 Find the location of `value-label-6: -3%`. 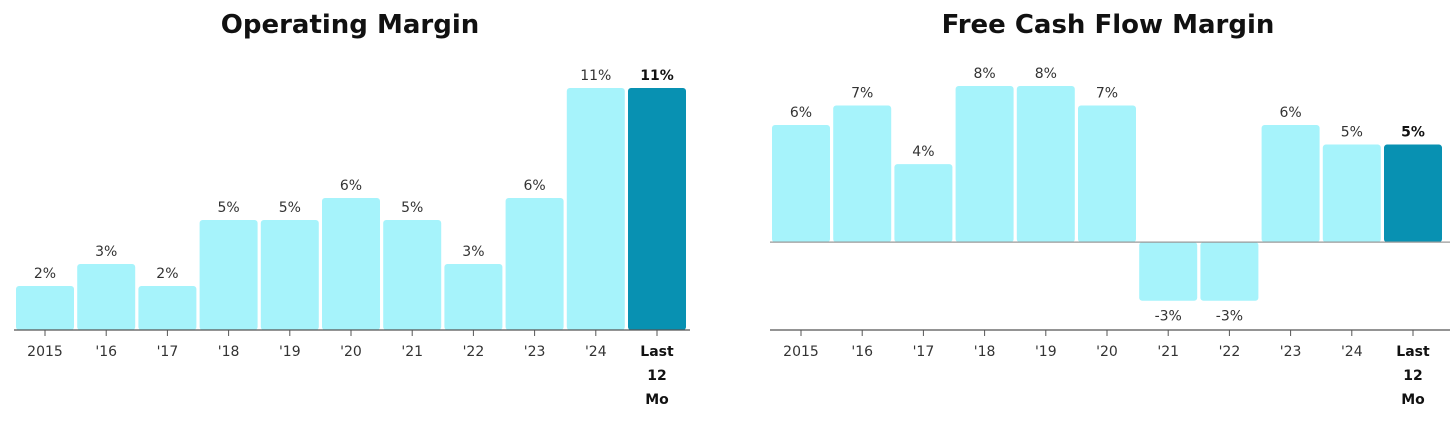

value-label-6: -3% is located at coordinates (1168, 317).